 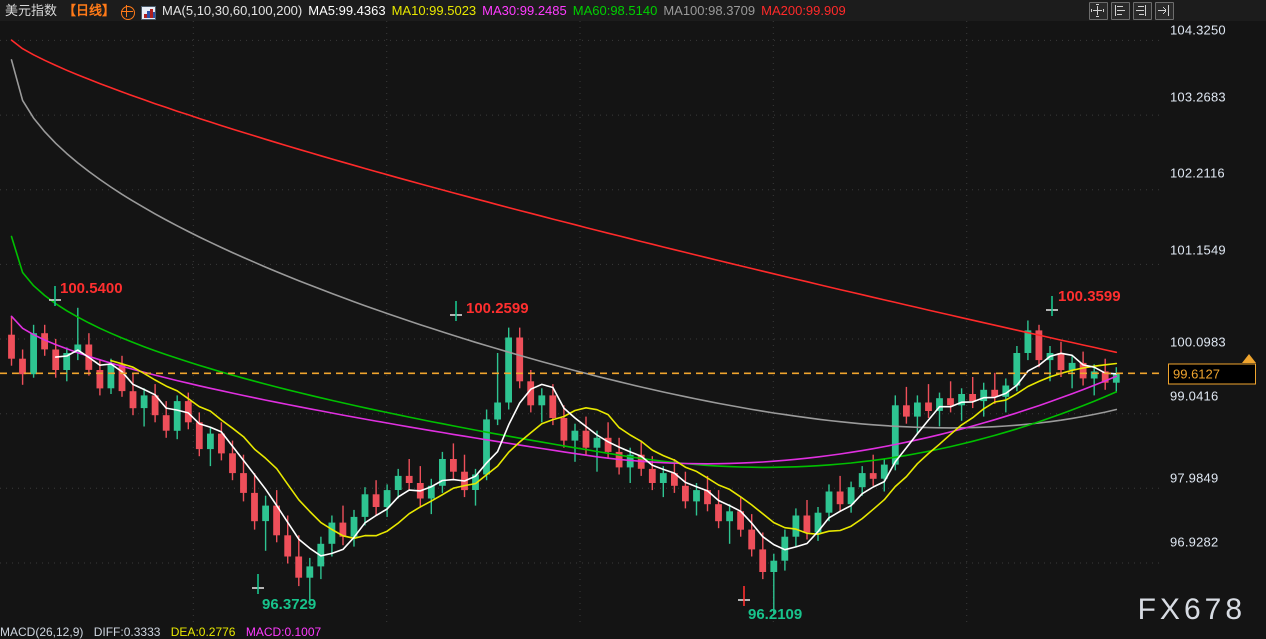 I want to click on last-price-arrow, so click(x=1249, y=358).